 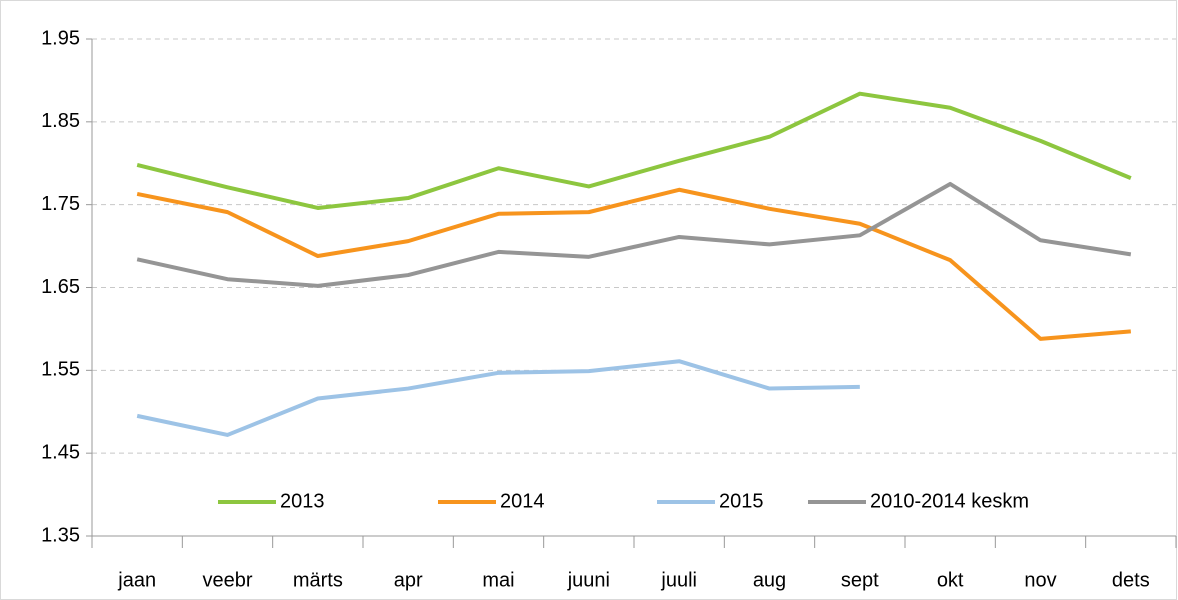 What do you see at coordinates (60, 452) in the screenshot?
I see `y-tick-label: 1.45` at bounding box center [60, 452].